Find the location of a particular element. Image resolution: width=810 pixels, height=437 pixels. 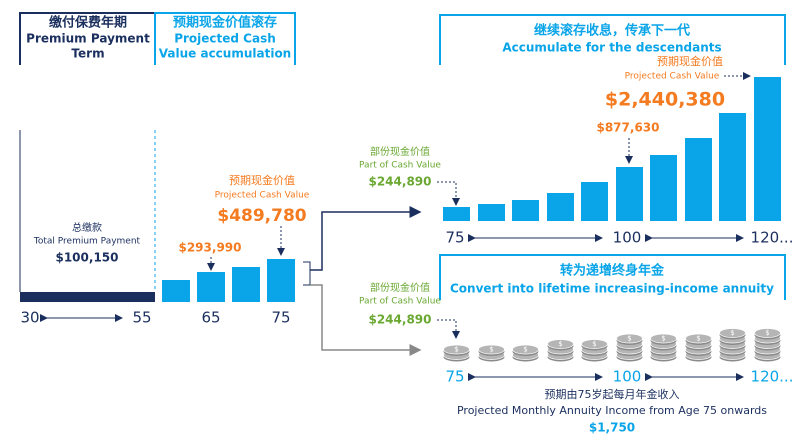

end-value: $2,440,380 is located at coordinates (665, 100).